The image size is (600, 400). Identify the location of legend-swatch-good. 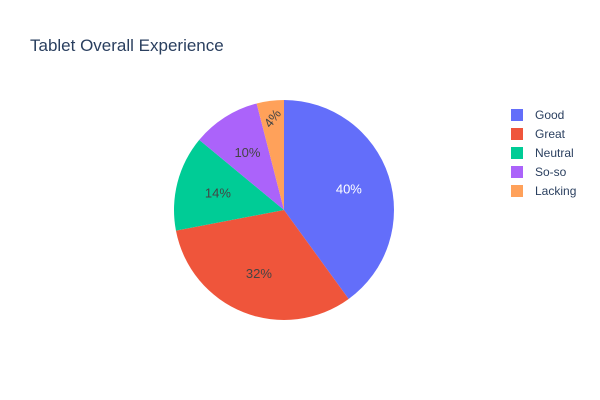
(517, 115).